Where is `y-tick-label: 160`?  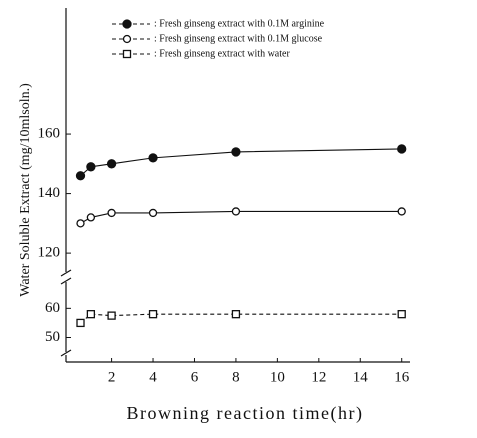 y-tick-label: 160 is located at coordinates (49, 133).